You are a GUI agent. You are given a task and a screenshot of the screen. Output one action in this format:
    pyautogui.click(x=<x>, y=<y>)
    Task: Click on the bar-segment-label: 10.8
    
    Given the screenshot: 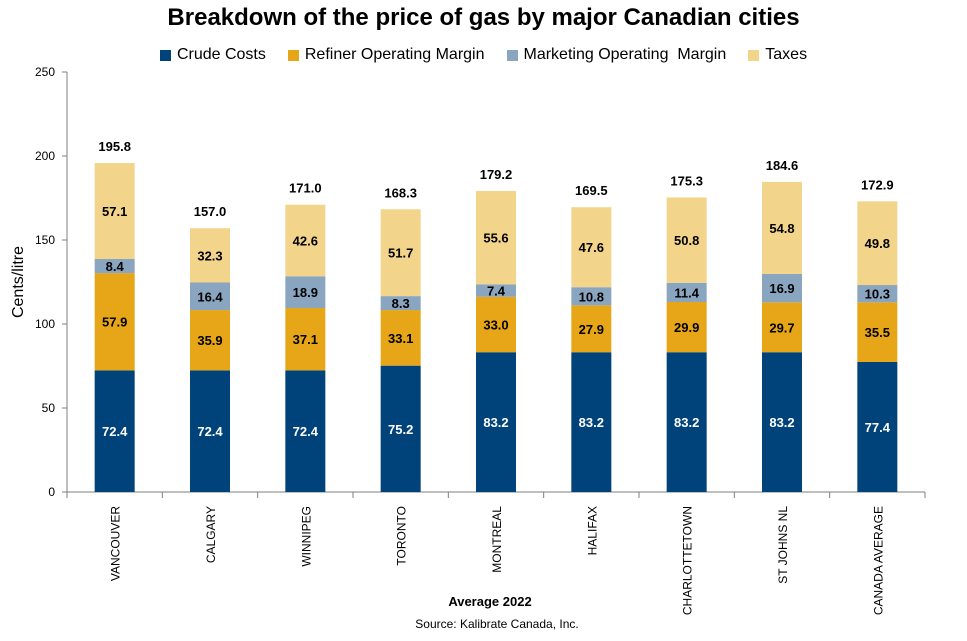 What is the action you would take?
    pyautogui.click(x=591, y=296)
    